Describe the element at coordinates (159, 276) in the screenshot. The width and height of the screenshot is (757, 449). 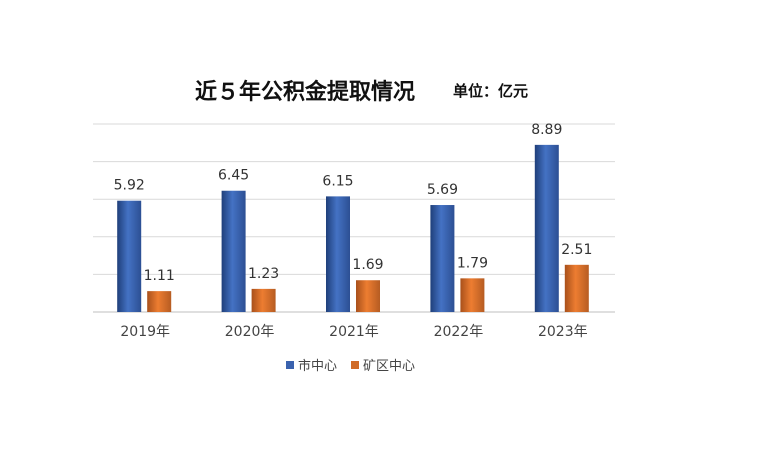
I see `bar-value-label: 1.11` at that location.